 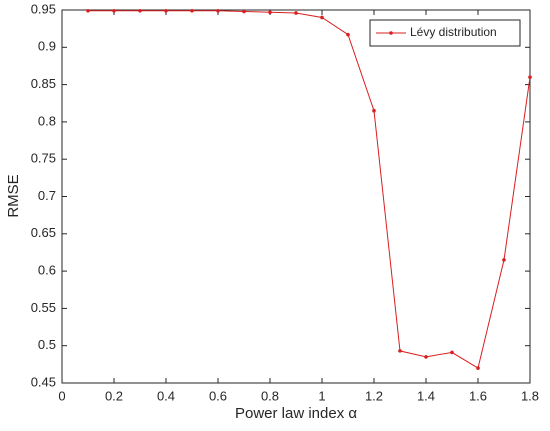 I want to click on x-tick-label: 1.4, so click(x=426, y=395).